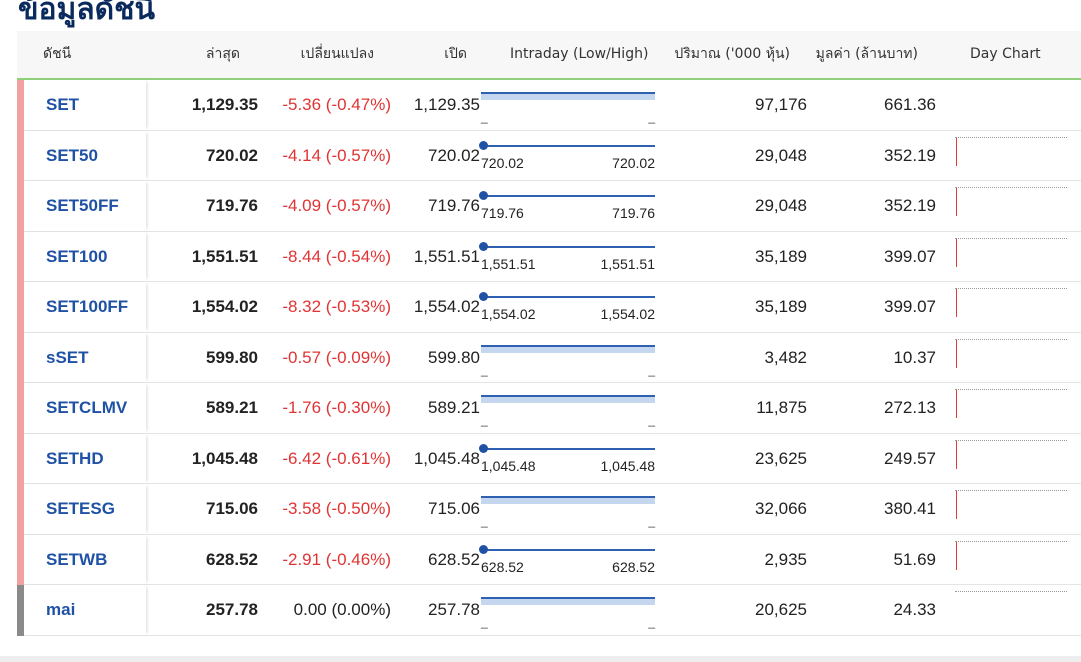 Image resolution: width=1081 pixels, height=662 pixels. What do you see at coordinates (336, 559) in the screenshot?
I see `change-value: -2.91 (-0.46%)` at bounding box center [336, 559].